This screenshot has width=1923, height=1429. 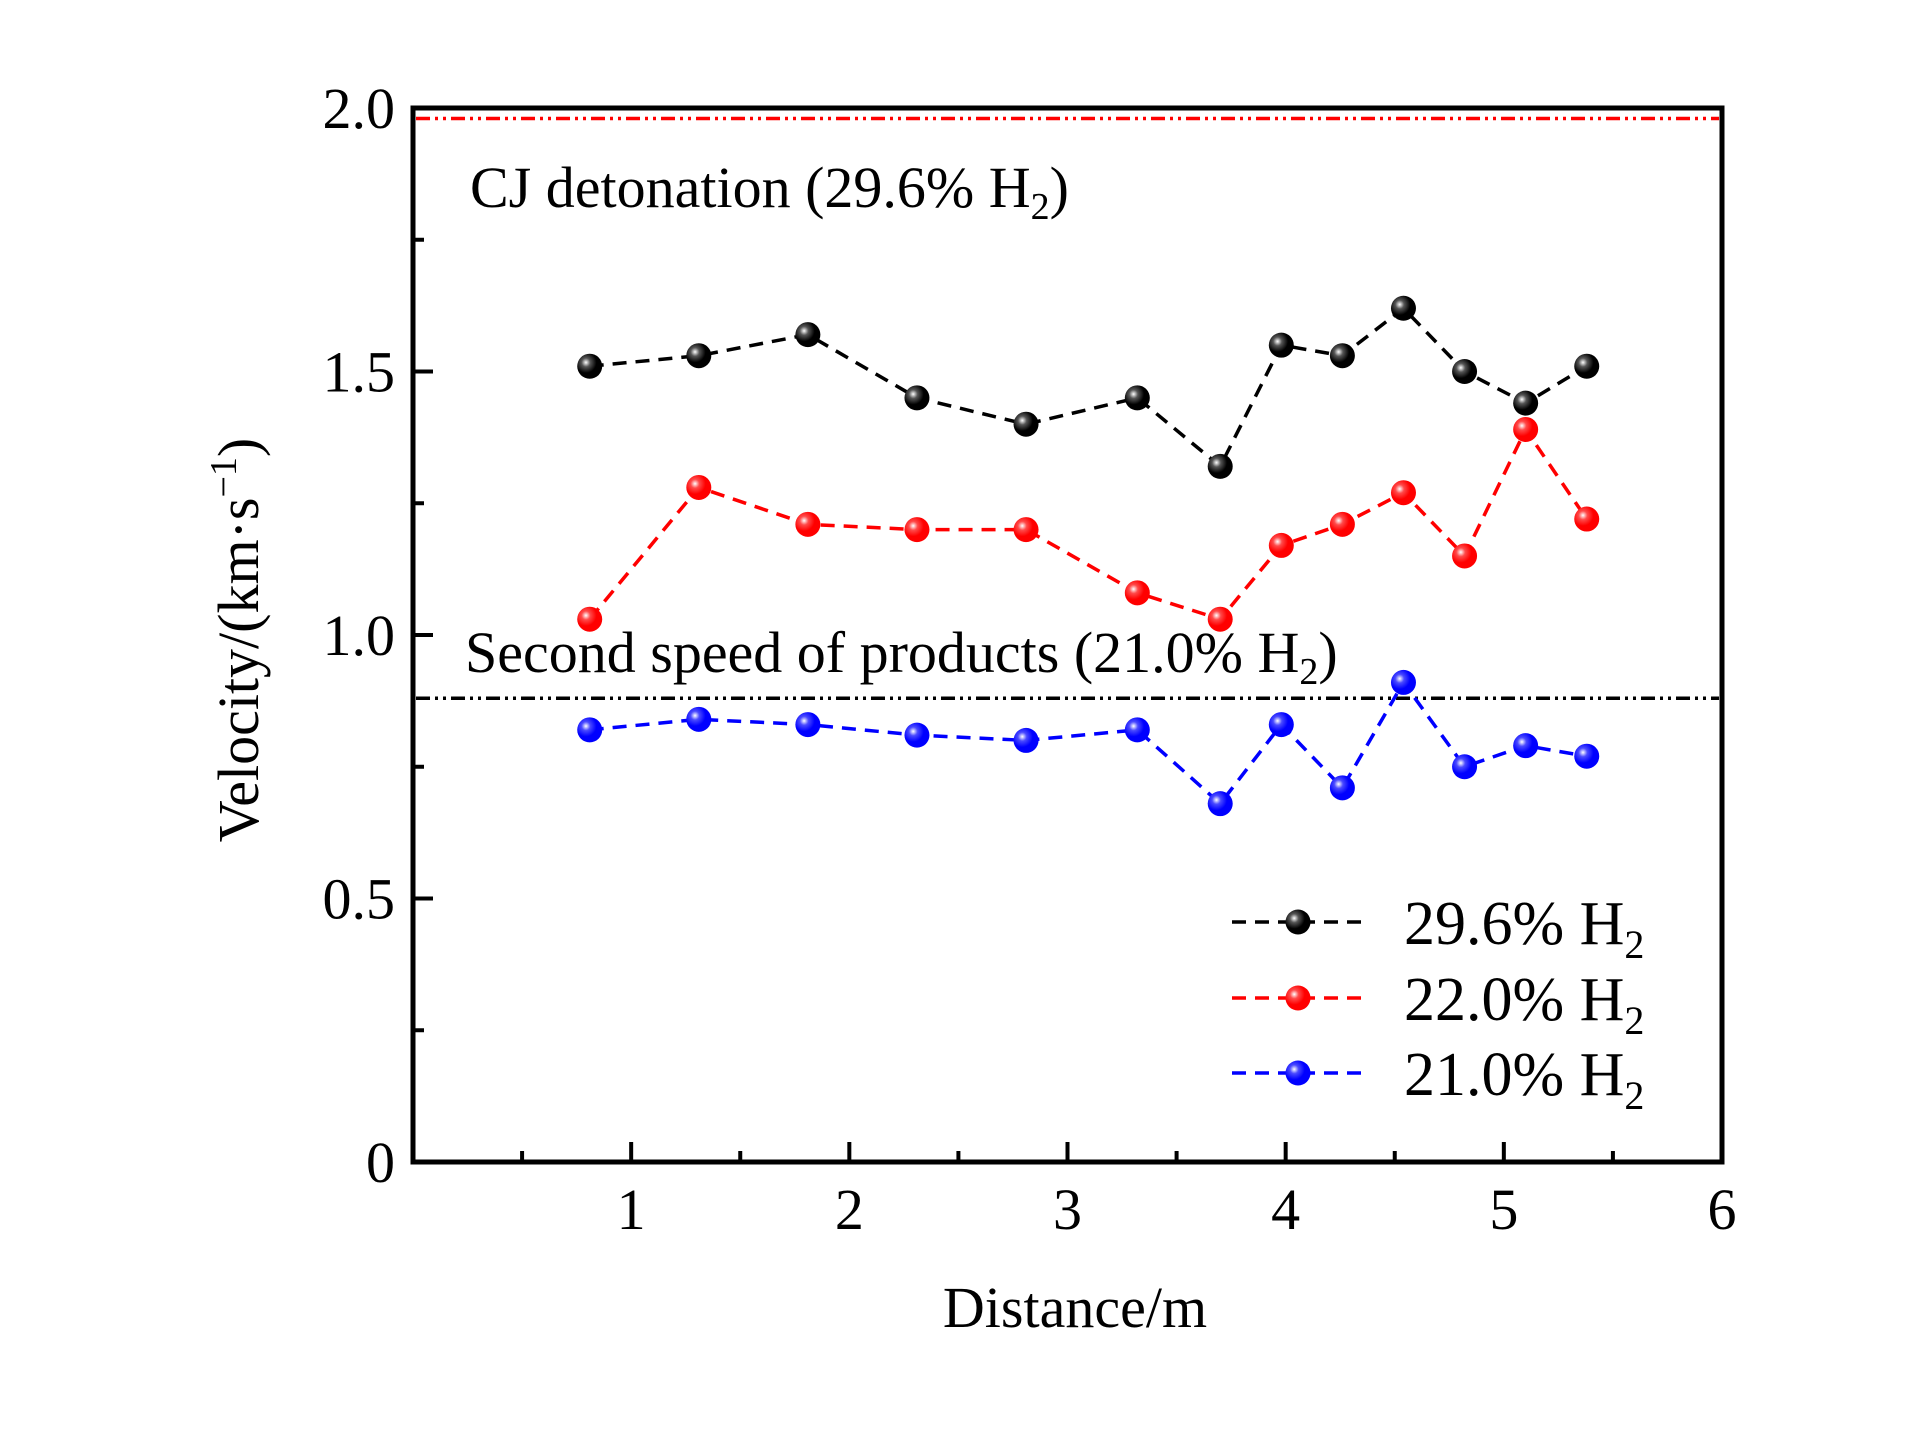 I want to click on legend-label: 29.6% H2, so click(x=1524, y=928).